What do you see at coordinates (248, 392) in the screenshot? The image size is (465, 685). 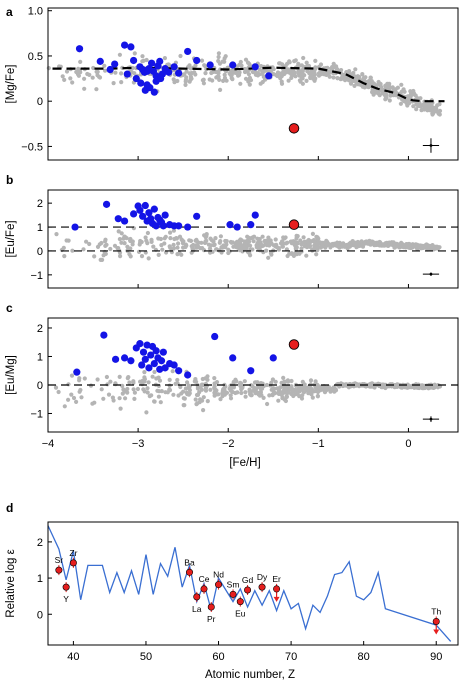 I see `grey-star-cloud` at bounding box center [248, 392].